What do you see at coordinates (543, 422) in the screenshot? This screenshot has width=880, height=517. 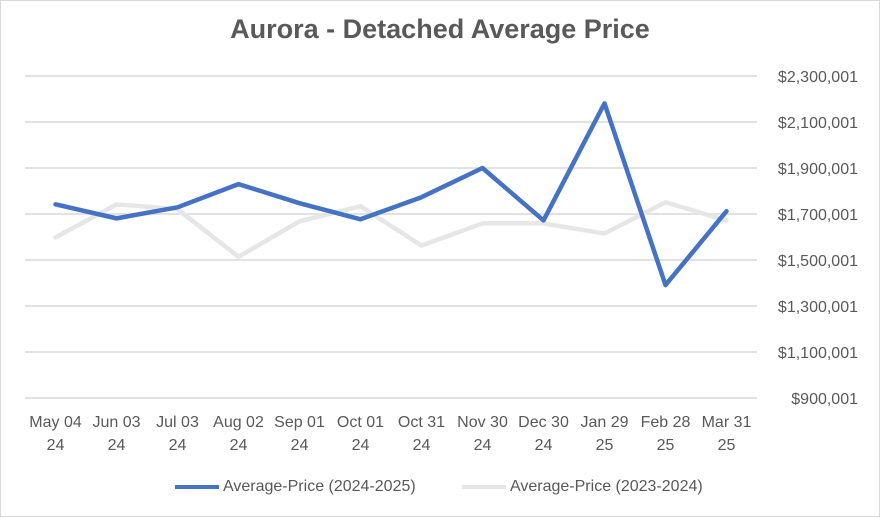 I see `x-tick-label: Dec 30` at bounding box center [543, 422].